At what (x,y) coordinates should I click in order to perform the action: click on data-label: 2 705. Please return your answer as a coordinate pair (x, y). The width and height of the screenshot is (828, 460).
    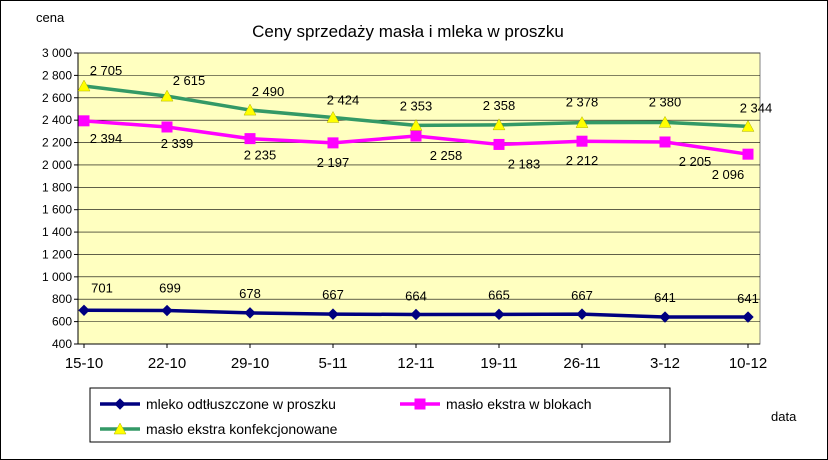
    Looking at the image, I should click on (106, 70).